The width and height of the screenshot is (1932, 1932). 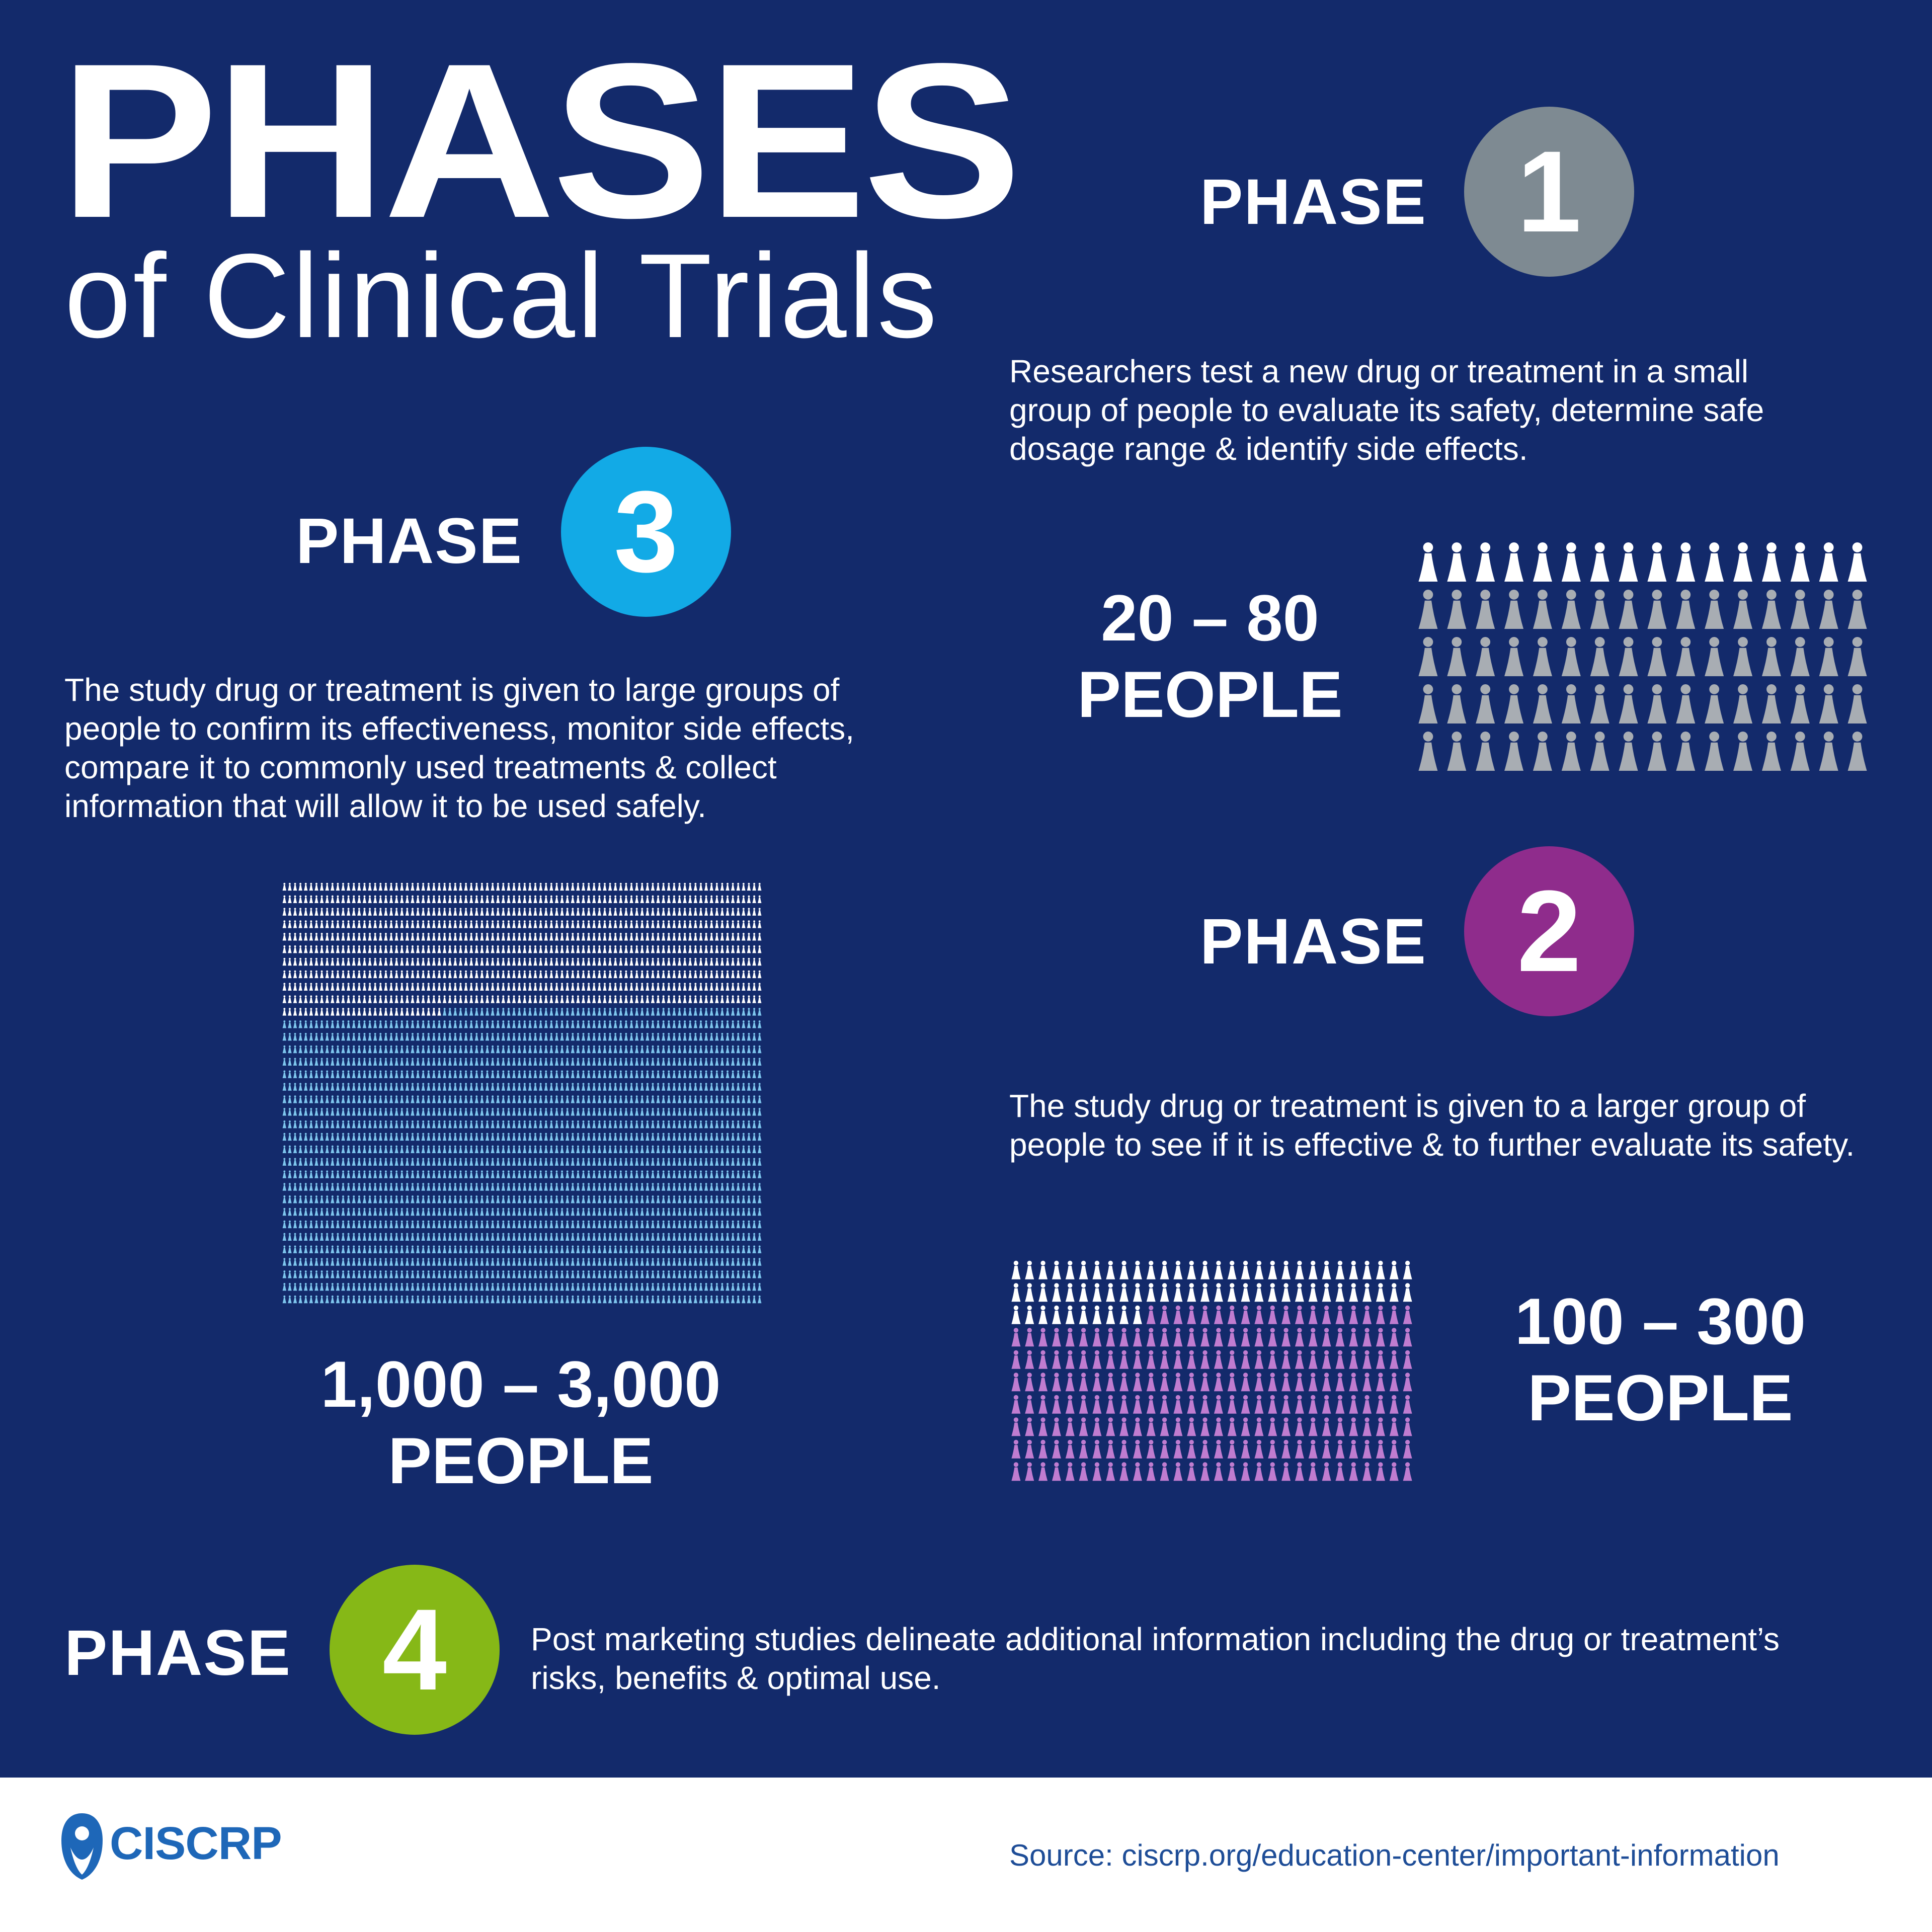 What do you see at coordinates (1210, 695) in the screenshot?
I see `phase1-count-unit: PEOPLE` at bounding box center [1210, 695].